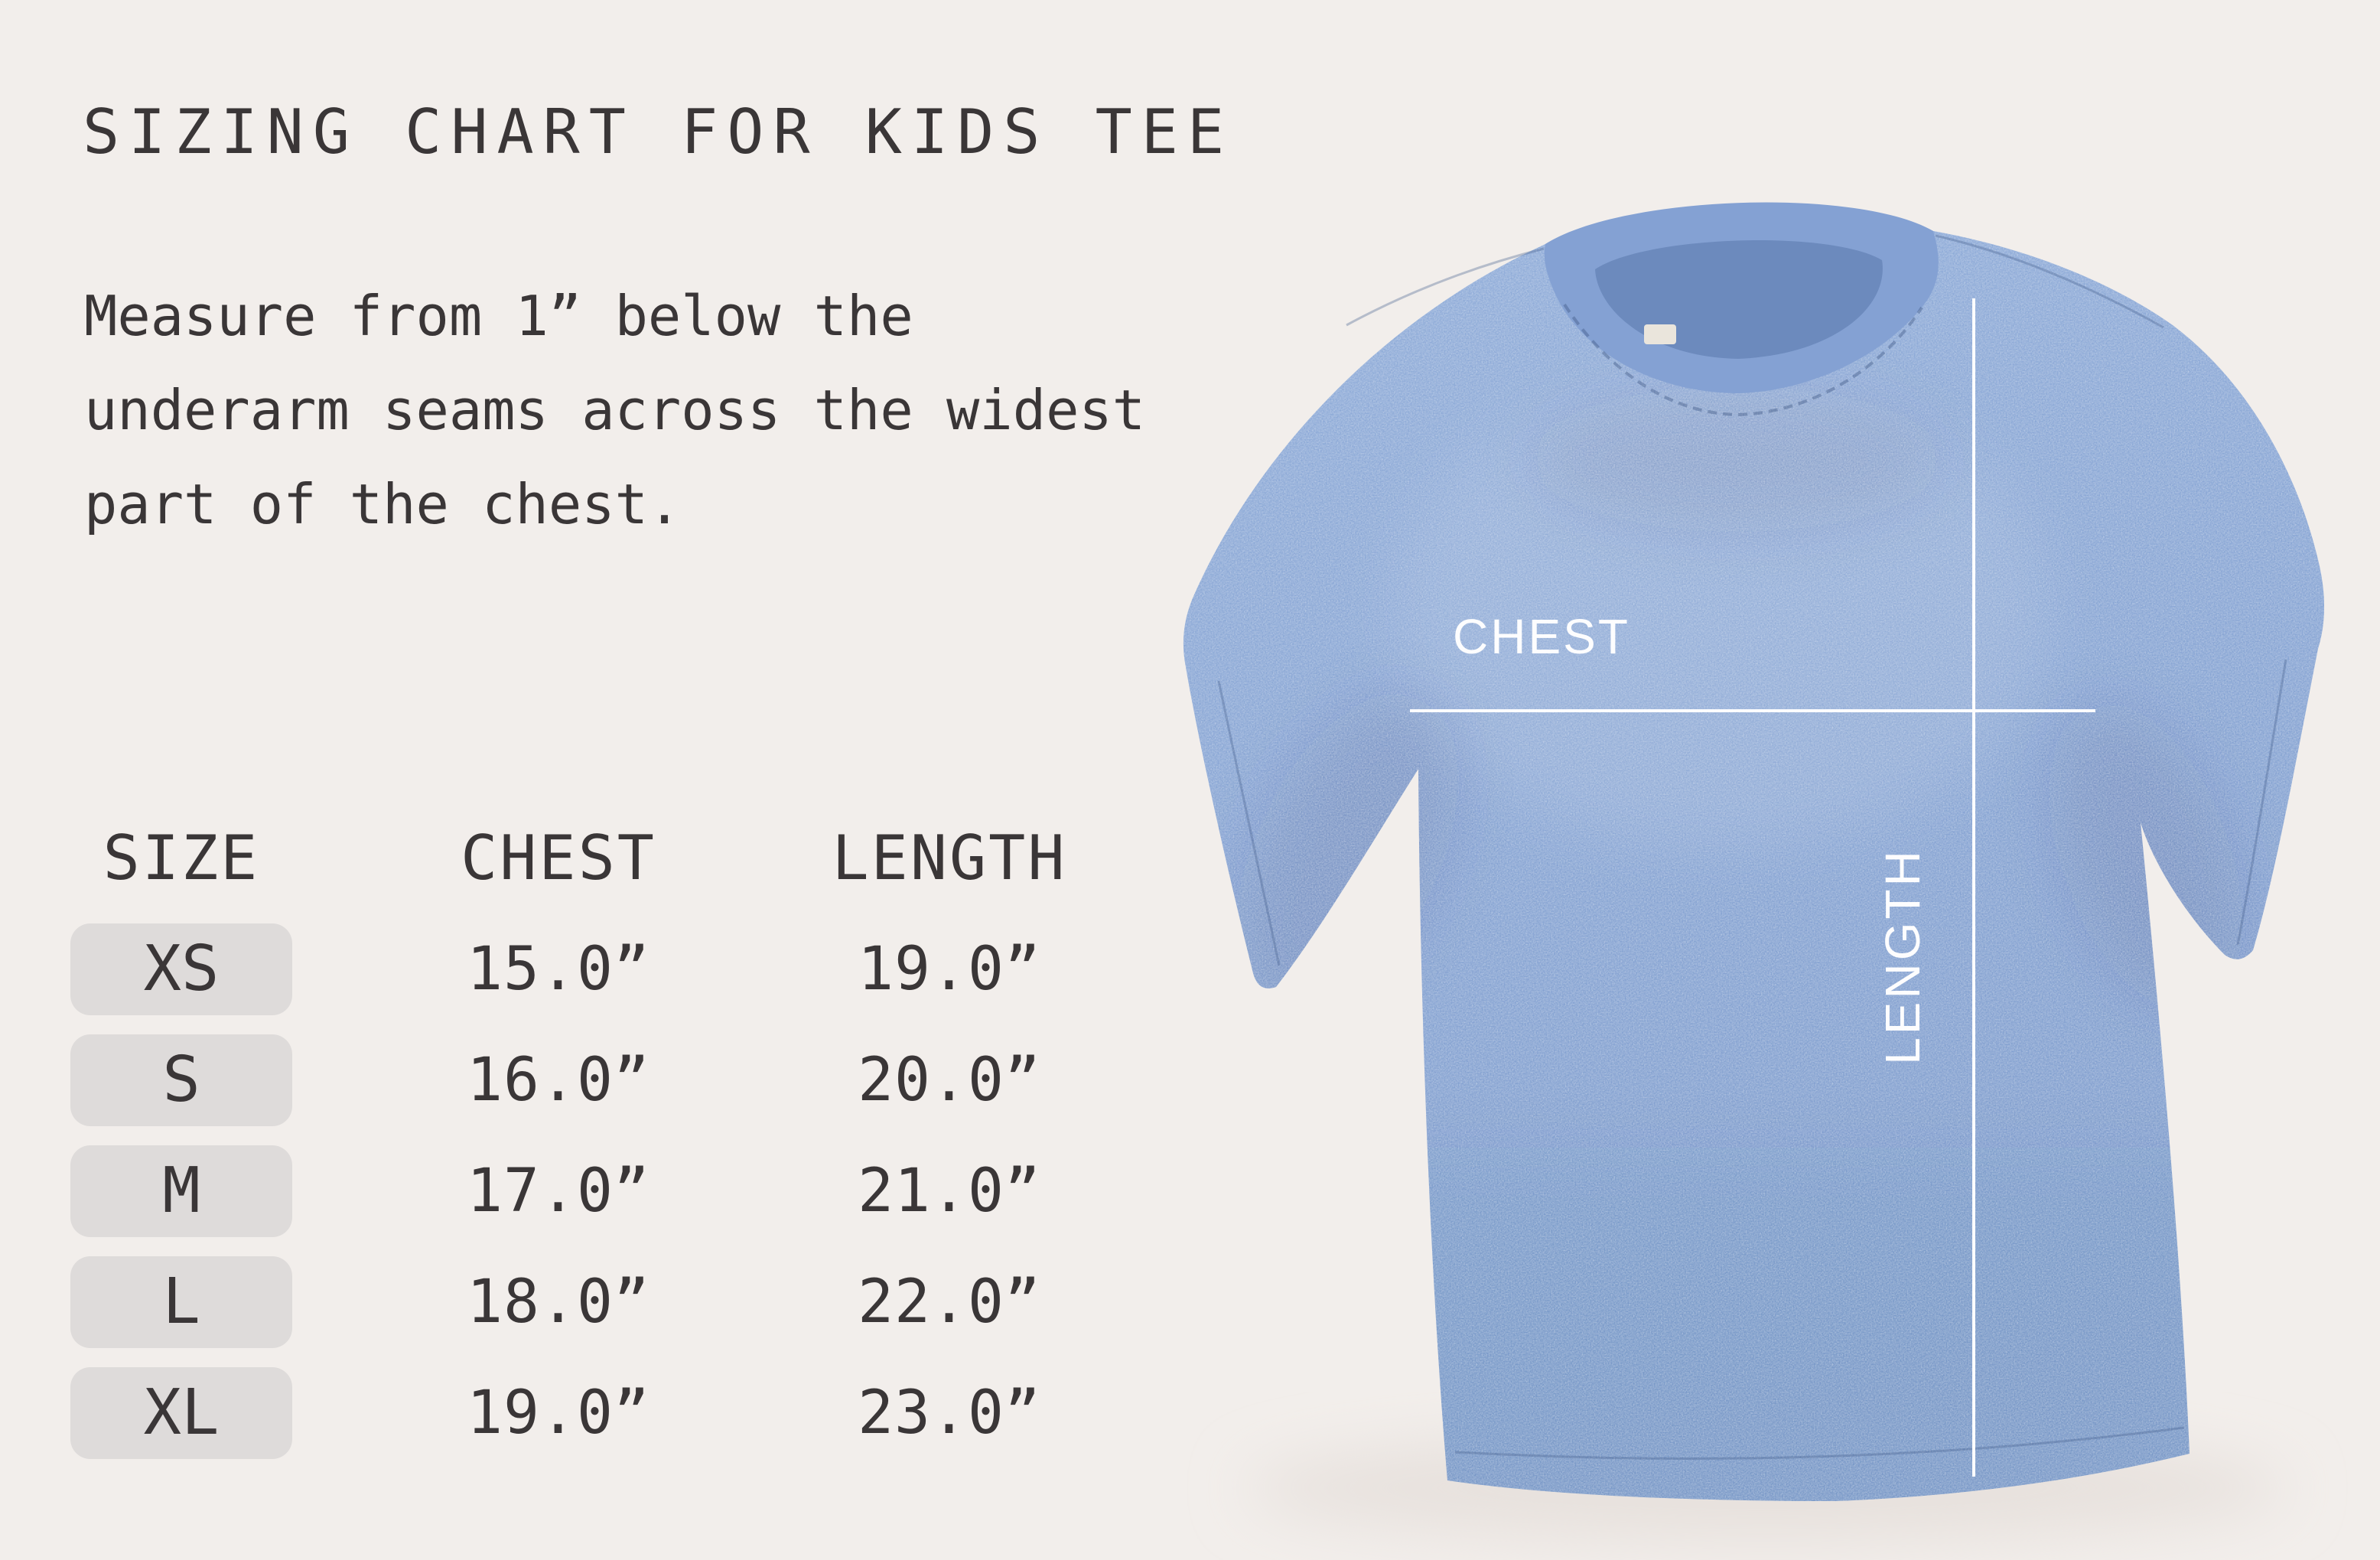 Image resolution: width=2380 pixels, height=1560 pixels. I want to click on table-row-xs-size: XS, so click(181, 969).